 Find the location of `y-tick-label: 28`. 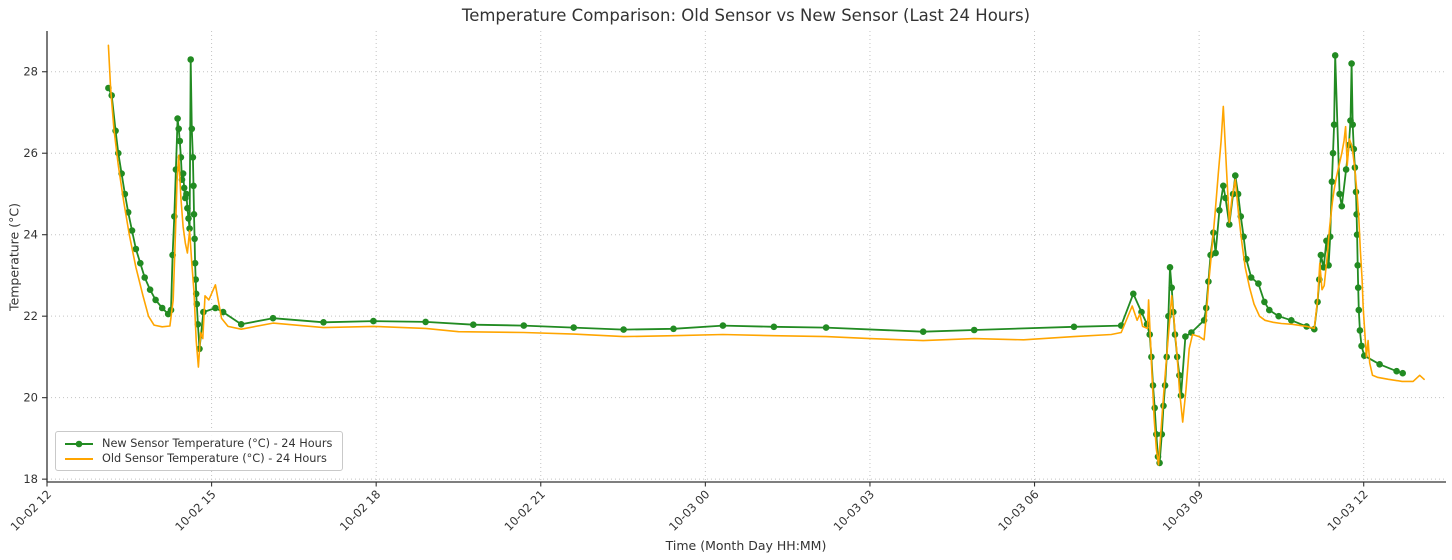

y-tick-label: 28 is located at coordinates (30, 72).